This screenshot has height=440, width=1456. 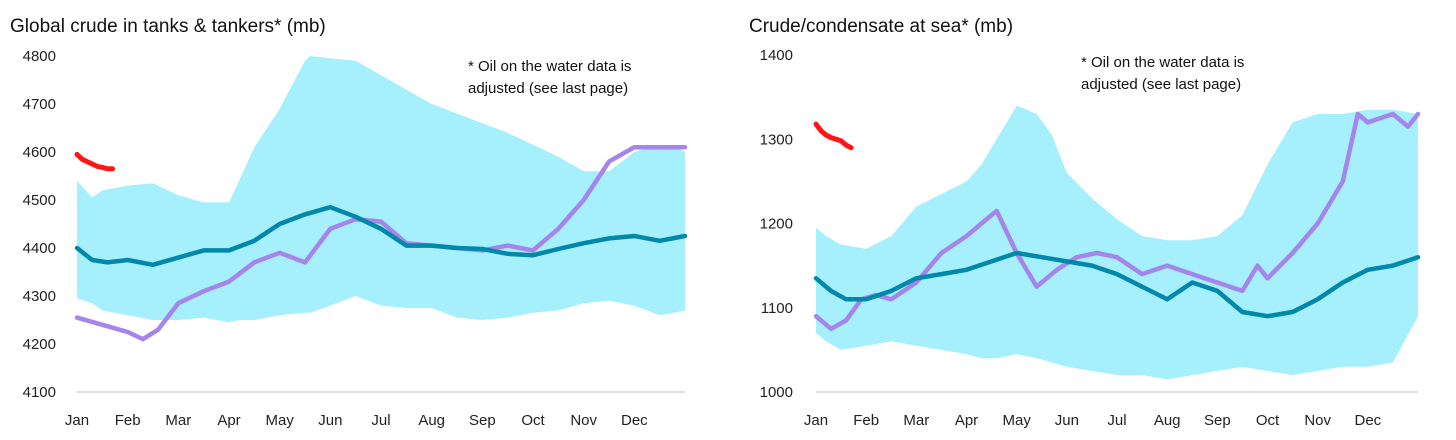 I want to click on chart-title: Crude/condensate at sea* (mb), so click(x=881, y=26).